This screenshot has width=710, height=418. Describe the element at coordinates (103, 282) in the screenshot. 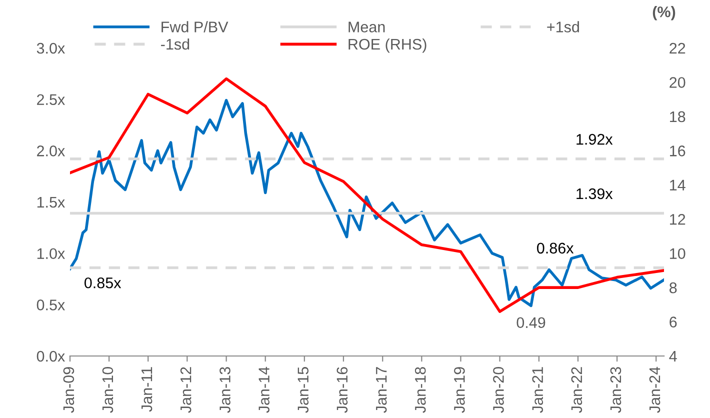

I see `annotation: 0.85x` at that location.